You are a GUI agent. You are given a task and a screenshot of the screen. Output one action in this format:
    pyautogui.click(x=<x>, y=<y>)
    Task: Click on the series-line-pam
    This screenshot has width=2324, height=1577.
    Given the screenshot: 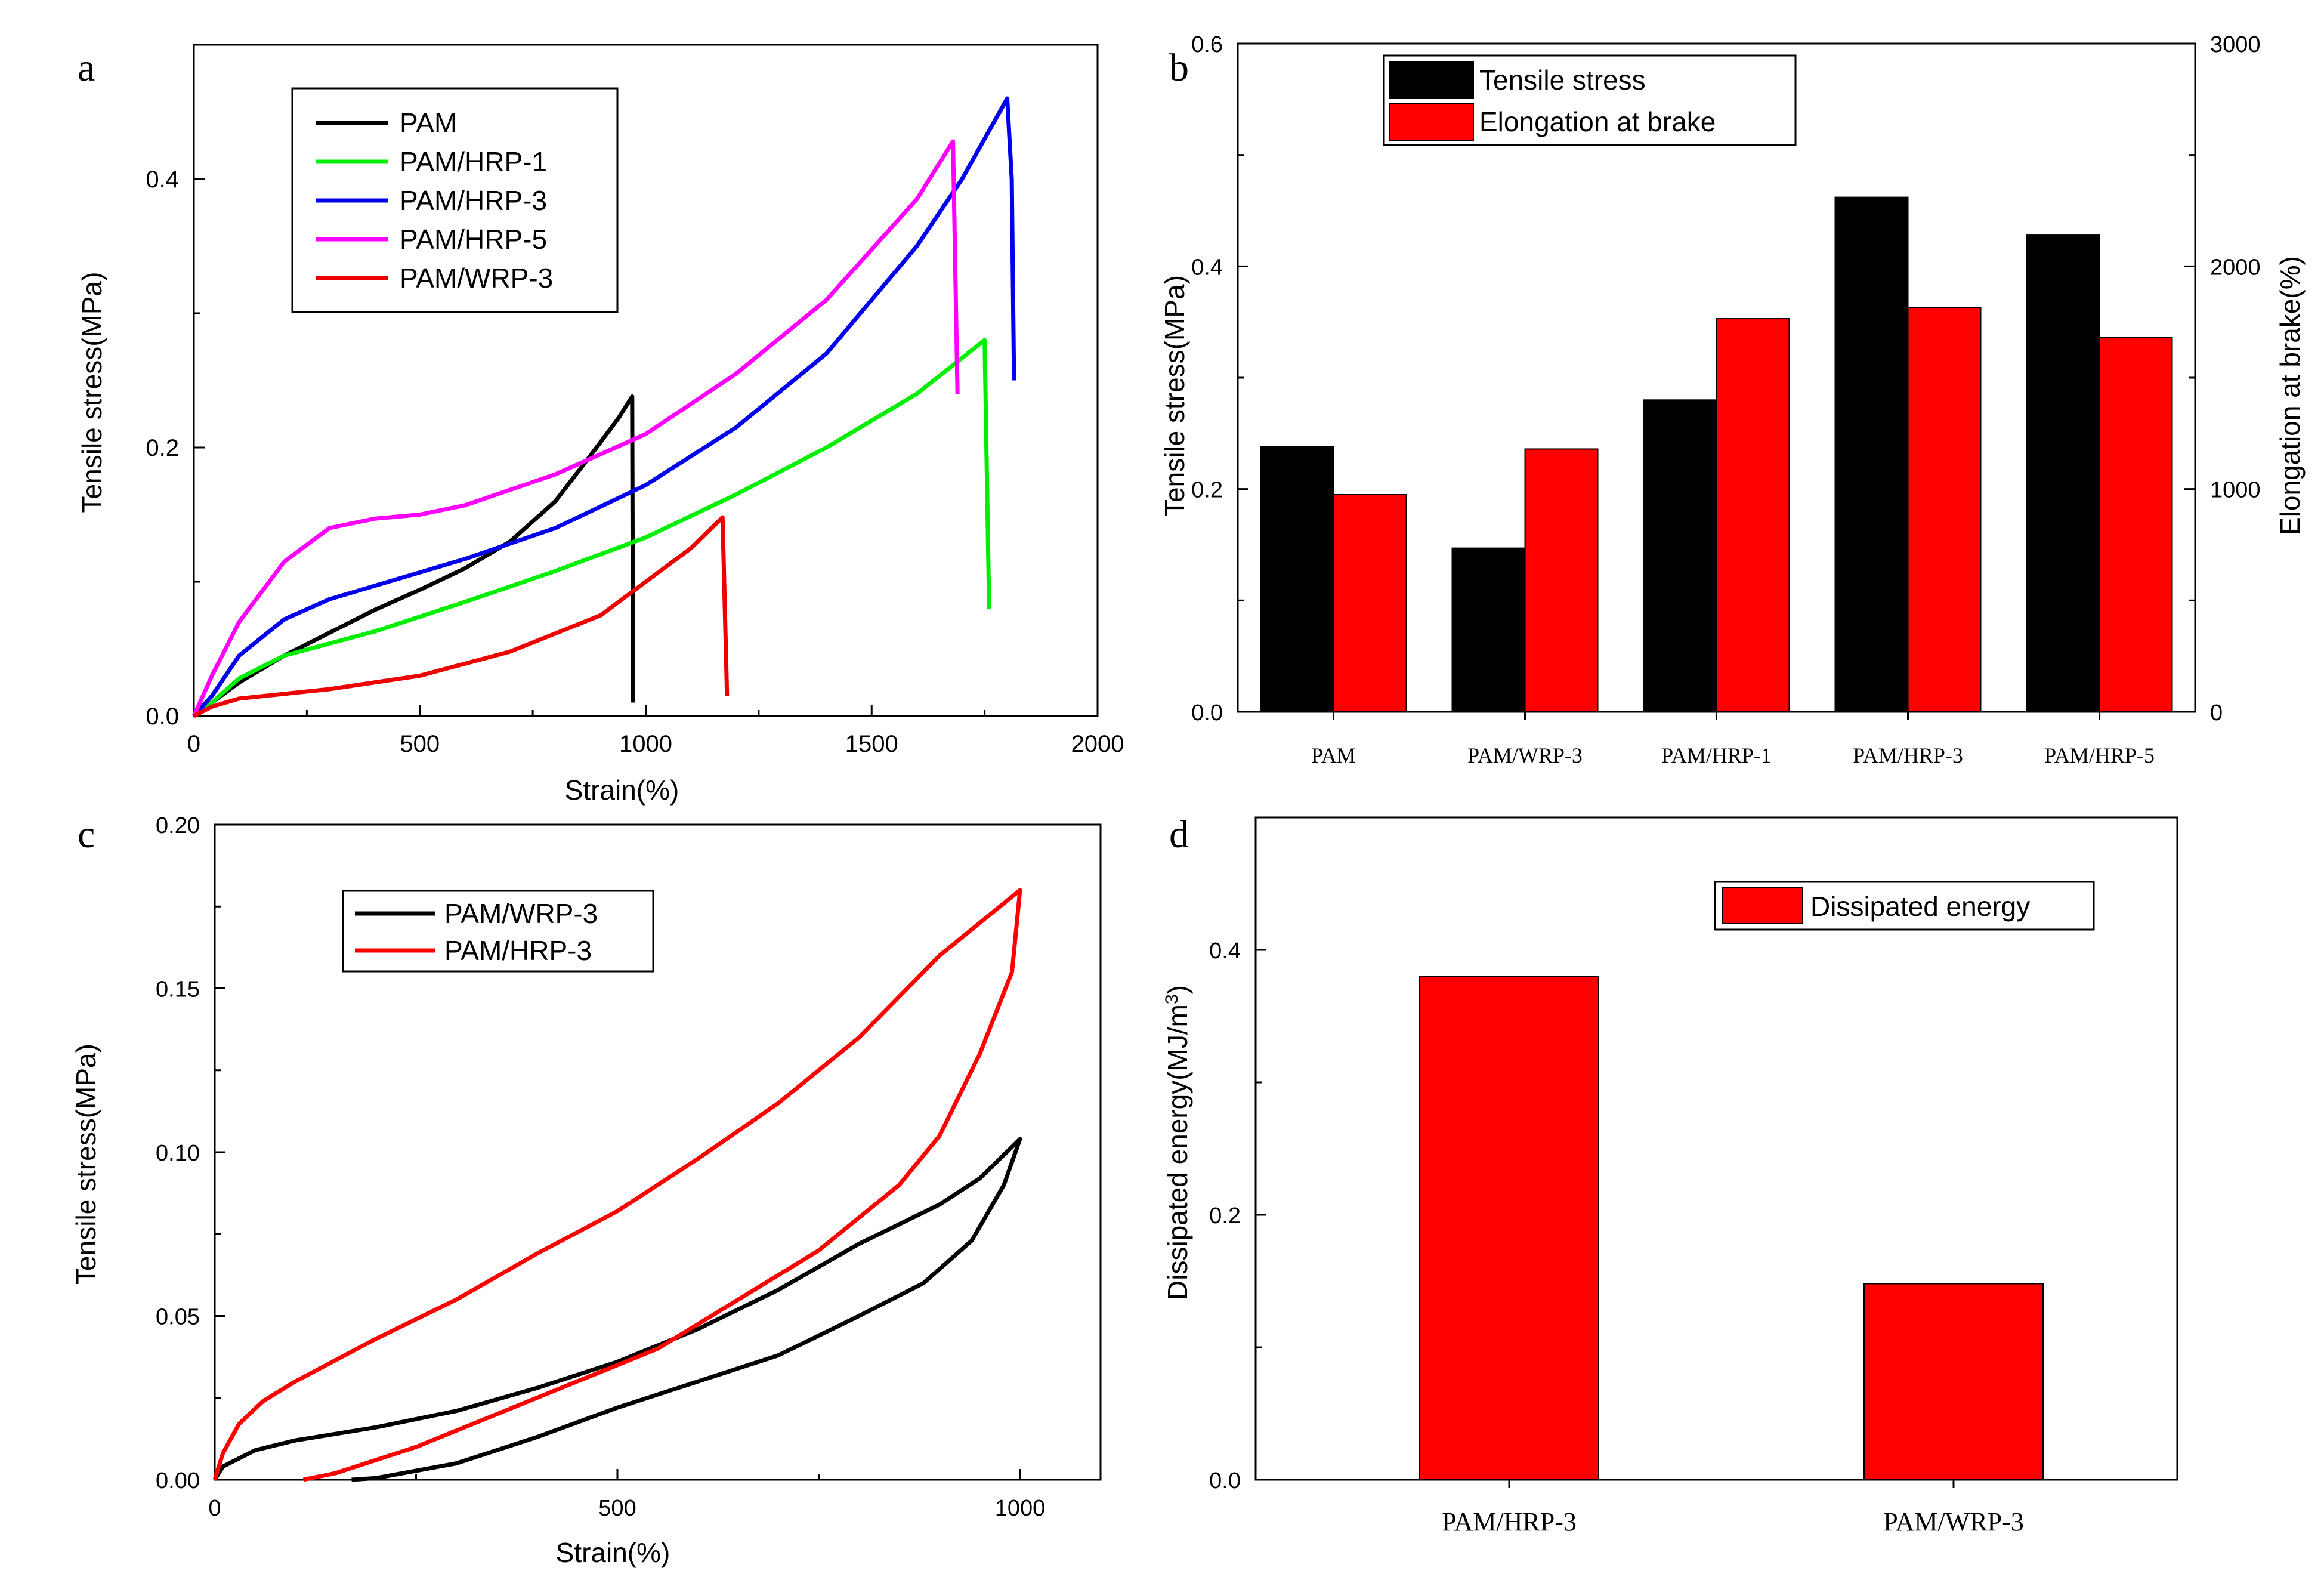 What is the action you would take?
    pyautogui.click(x=414, y=556)
    